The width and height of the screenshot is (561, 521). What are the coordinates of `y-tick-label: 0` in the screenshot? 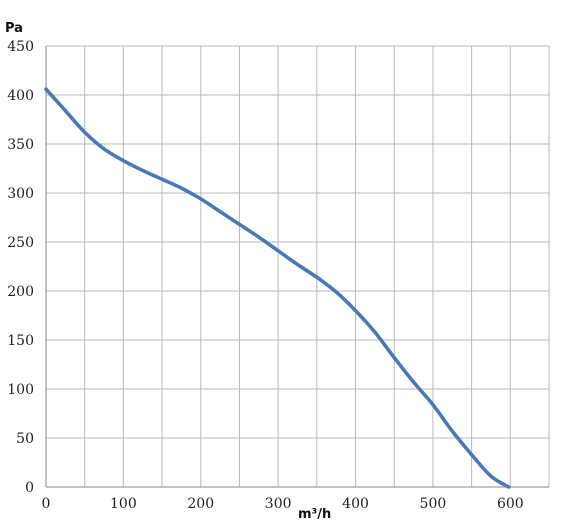 It's located at (29, 488).